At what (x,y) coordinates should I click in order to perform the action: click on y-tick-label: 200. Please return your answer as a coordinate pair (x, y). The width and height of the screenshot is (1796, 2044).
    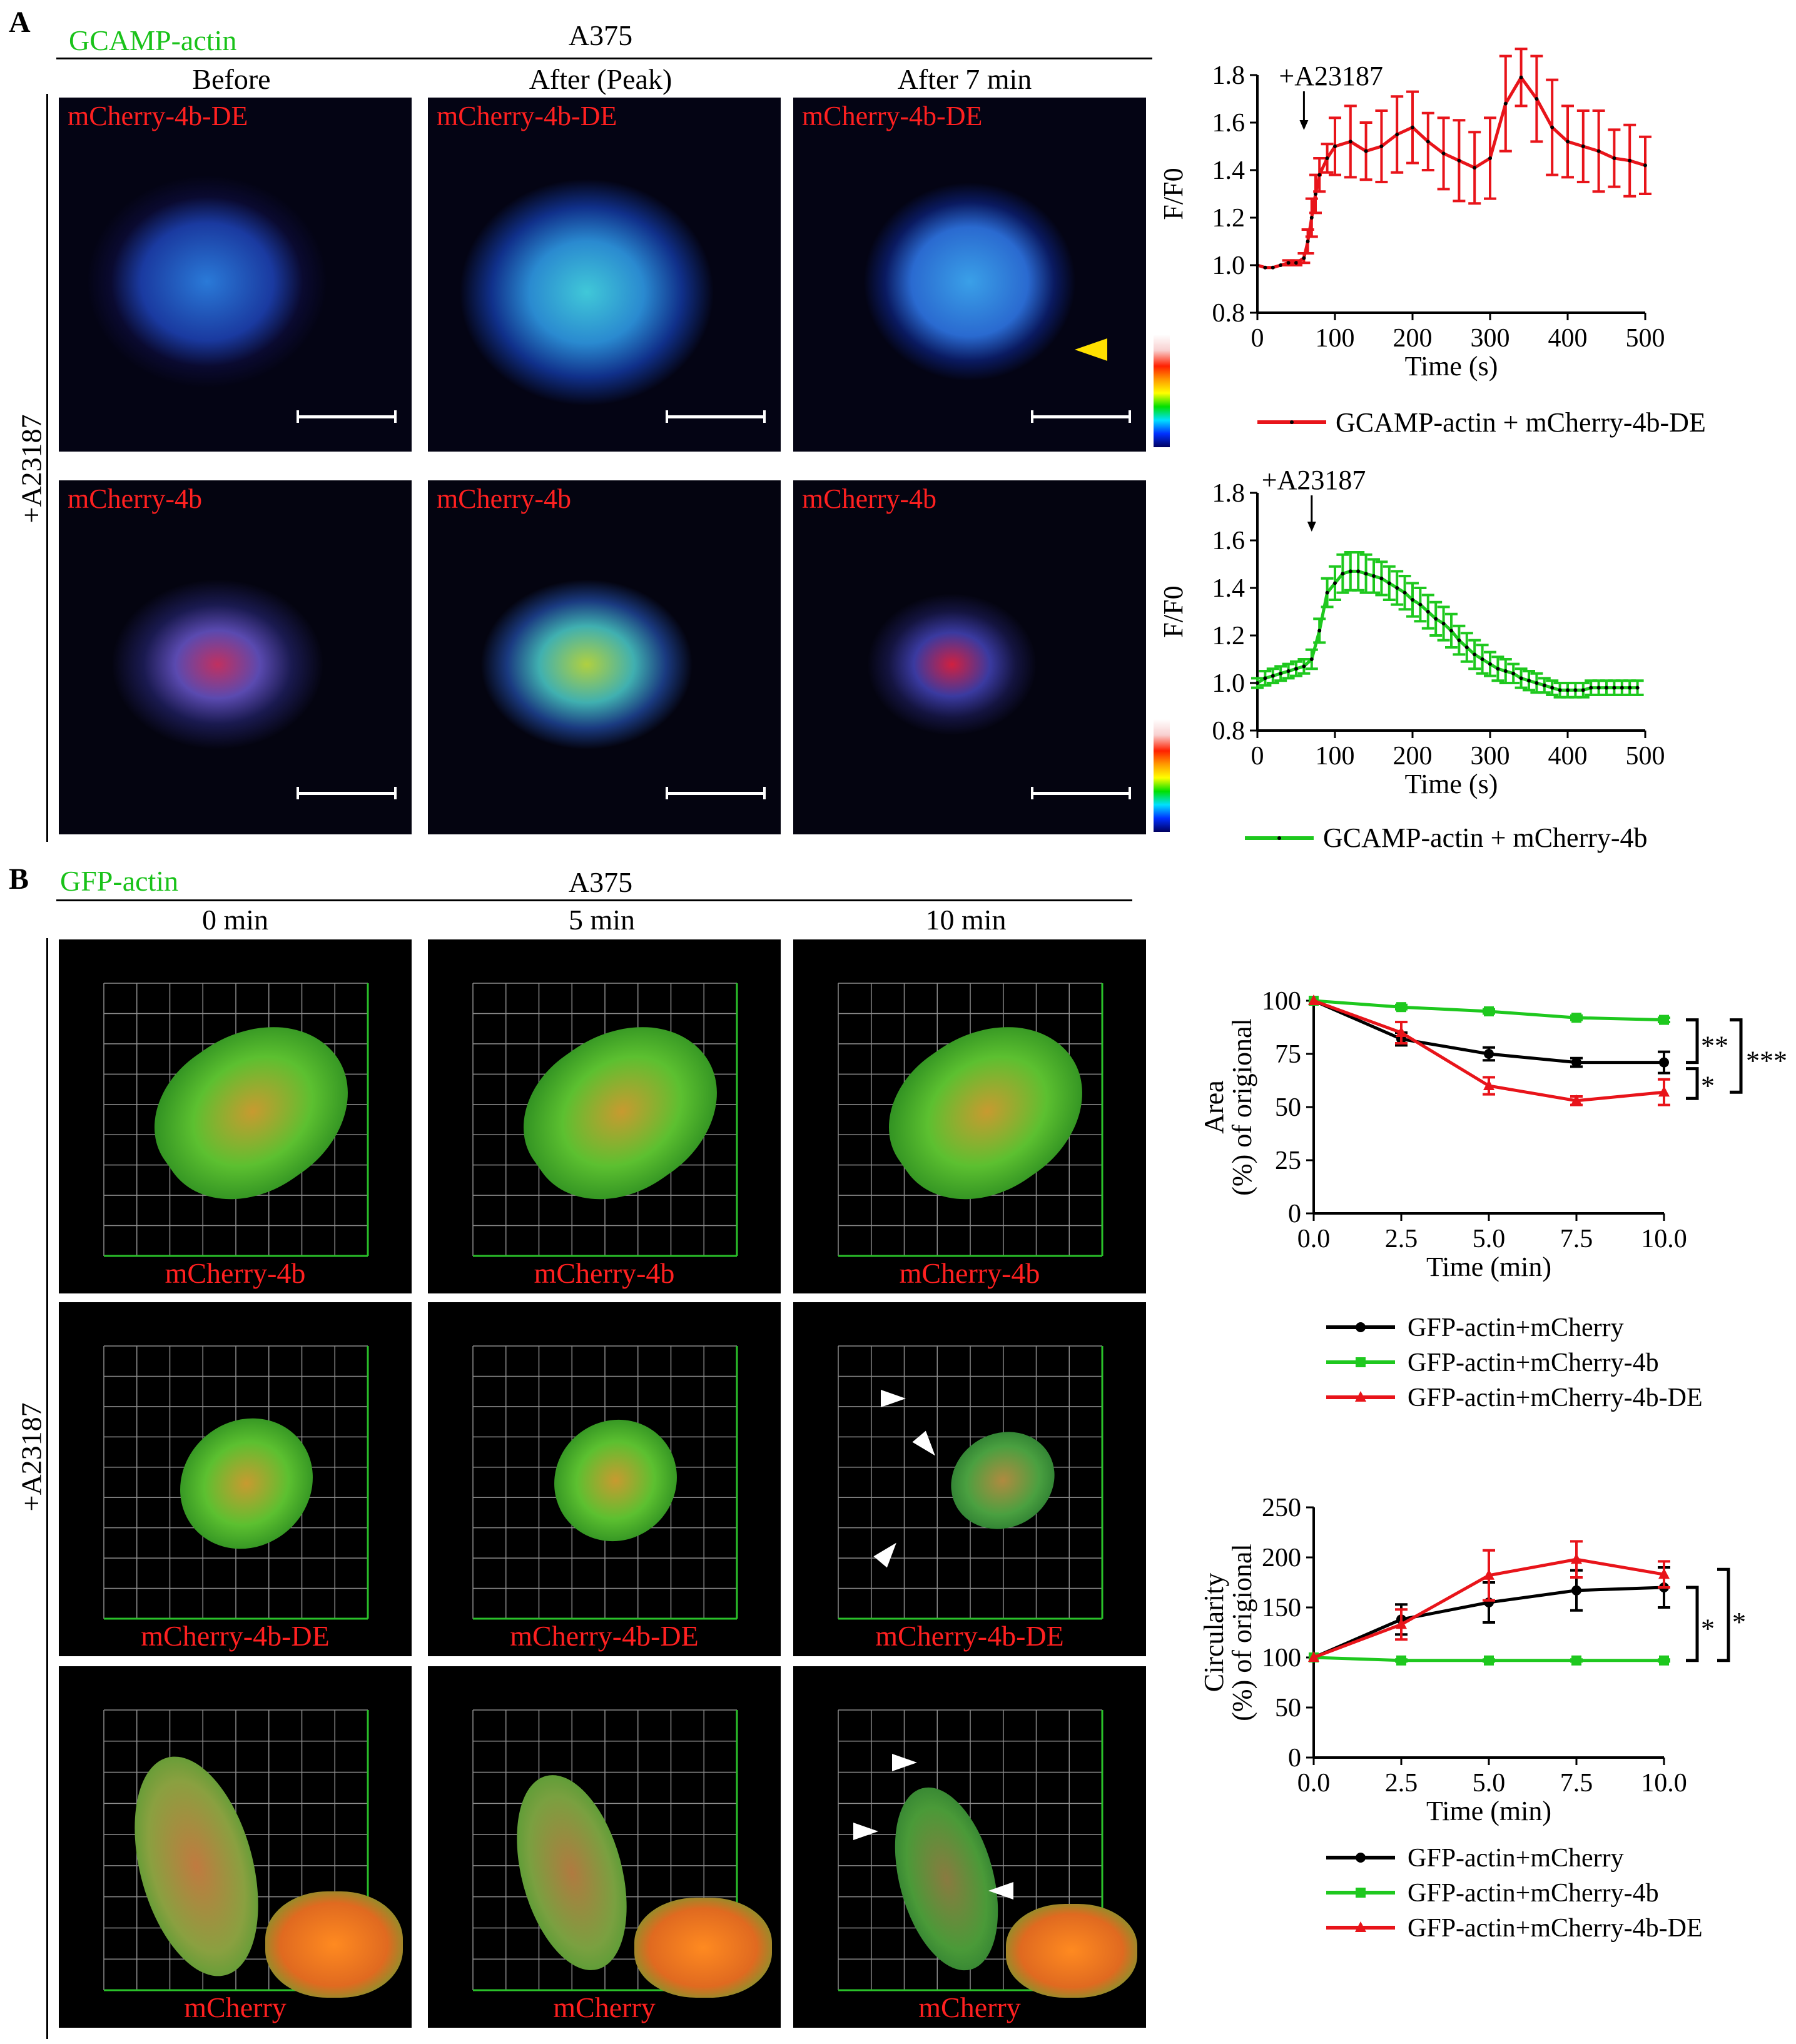
    Looking at the image, I should click on (1281, 1558).